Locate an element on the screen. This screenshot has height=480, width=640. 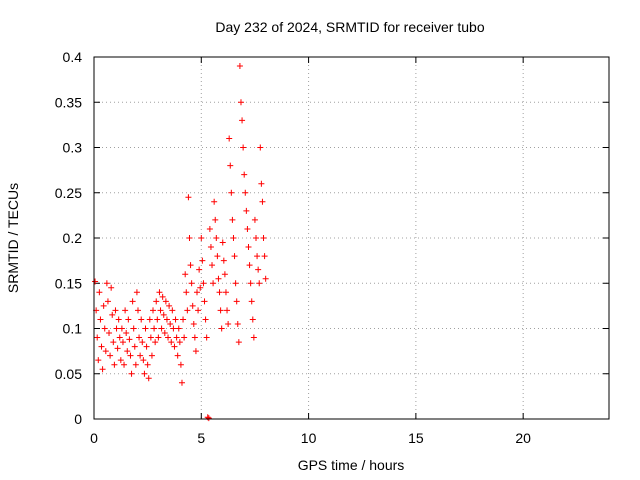
y-axis-label: SRMTID / TECUs is located at coordinates (13, 238).